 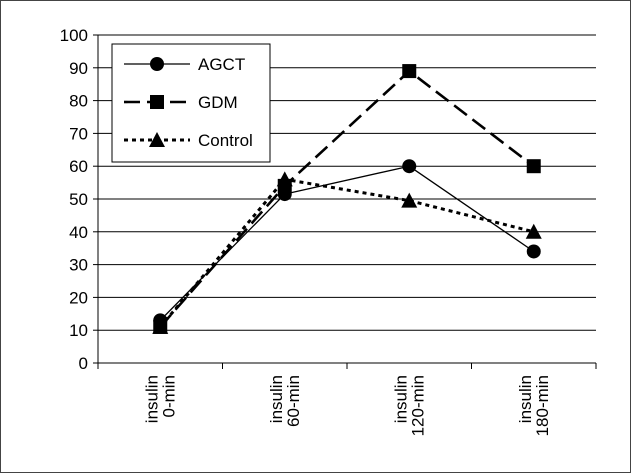 What do you see at coordinates (78, 68) in the screenshot?
I see `y-tick-label: 90` at bounding box center [78, 68].